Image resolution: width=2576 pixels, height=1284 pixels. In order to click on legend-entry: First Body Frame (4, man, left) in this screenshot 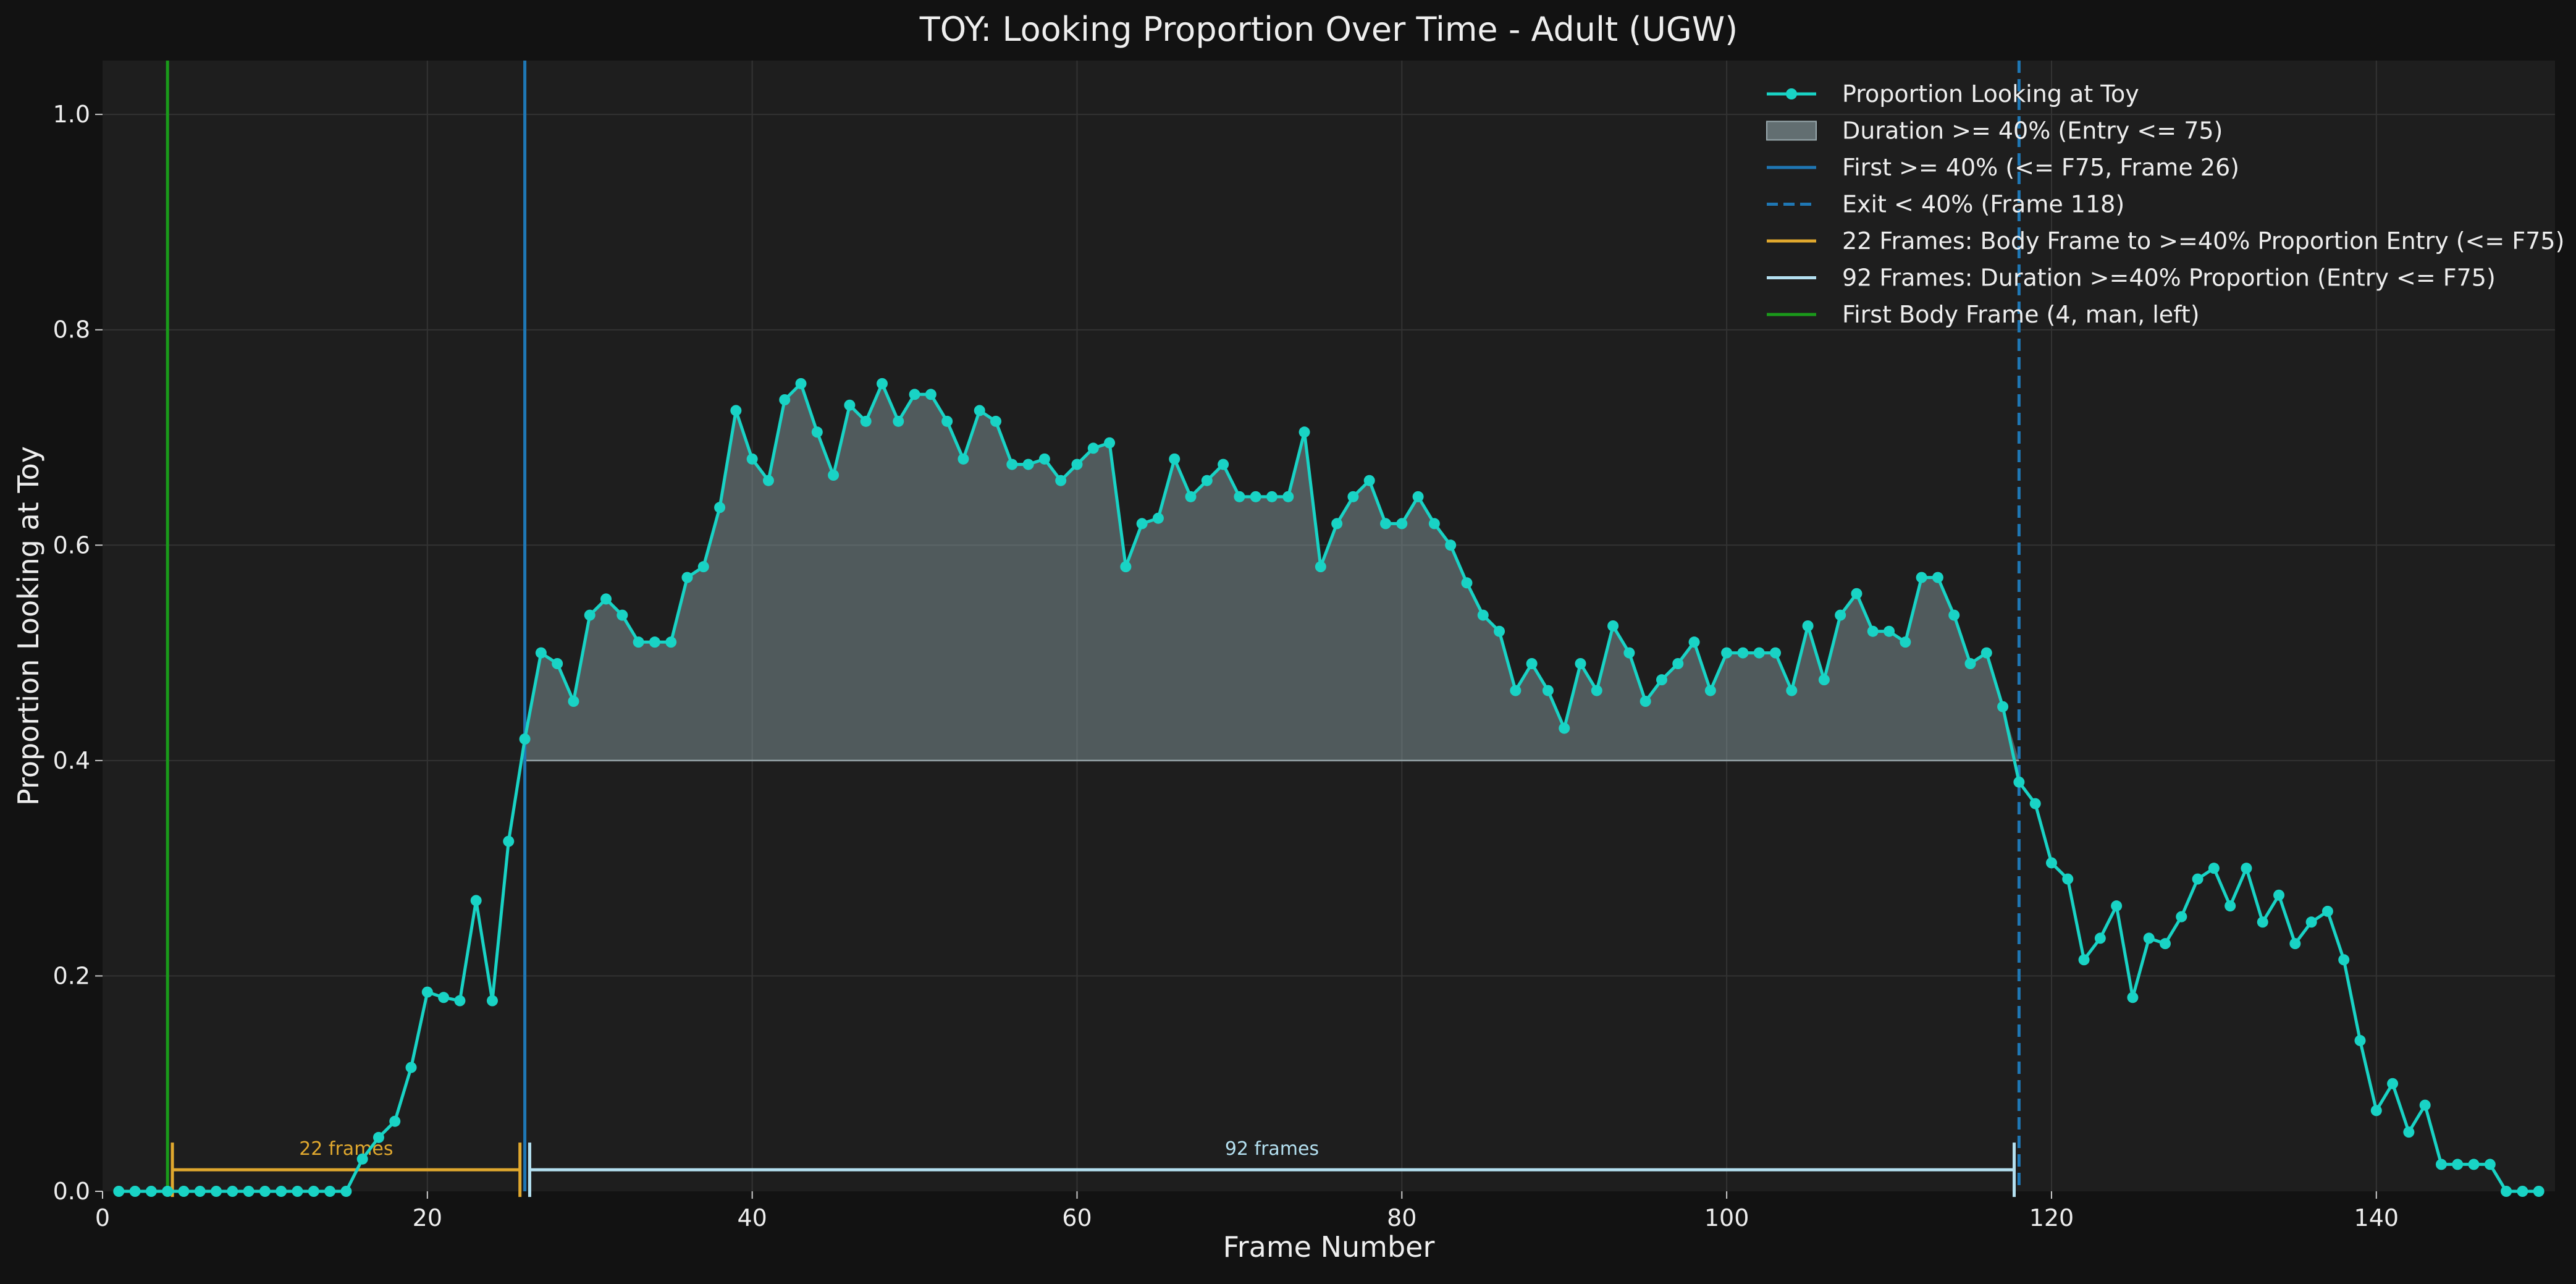, I will do `click(1983, 314)`.